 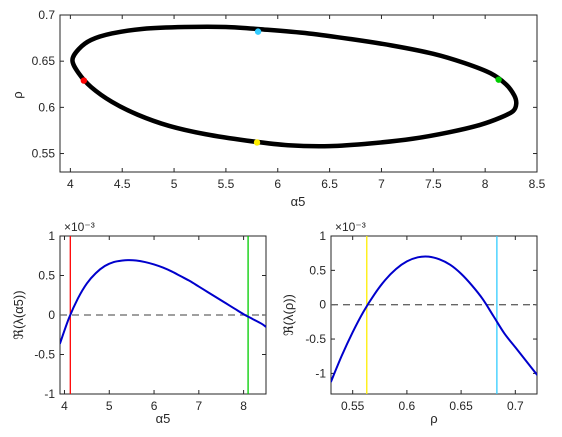 I want to click on bottom-right-x-axis-label: ρ, so click(x=433, y=418).